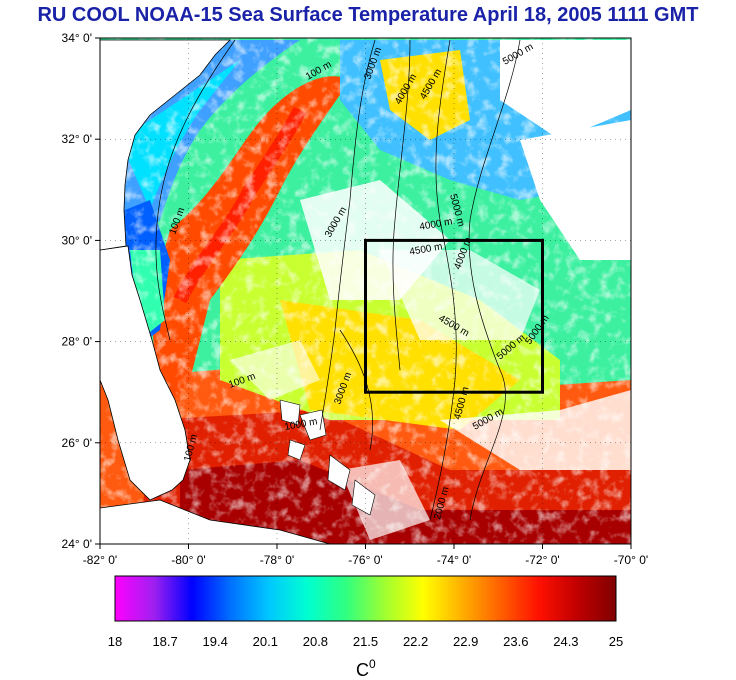 The height and width of the screenshot is (680, 736). I want to click on lat-tick-label: 26° 0', so click(77, 443).